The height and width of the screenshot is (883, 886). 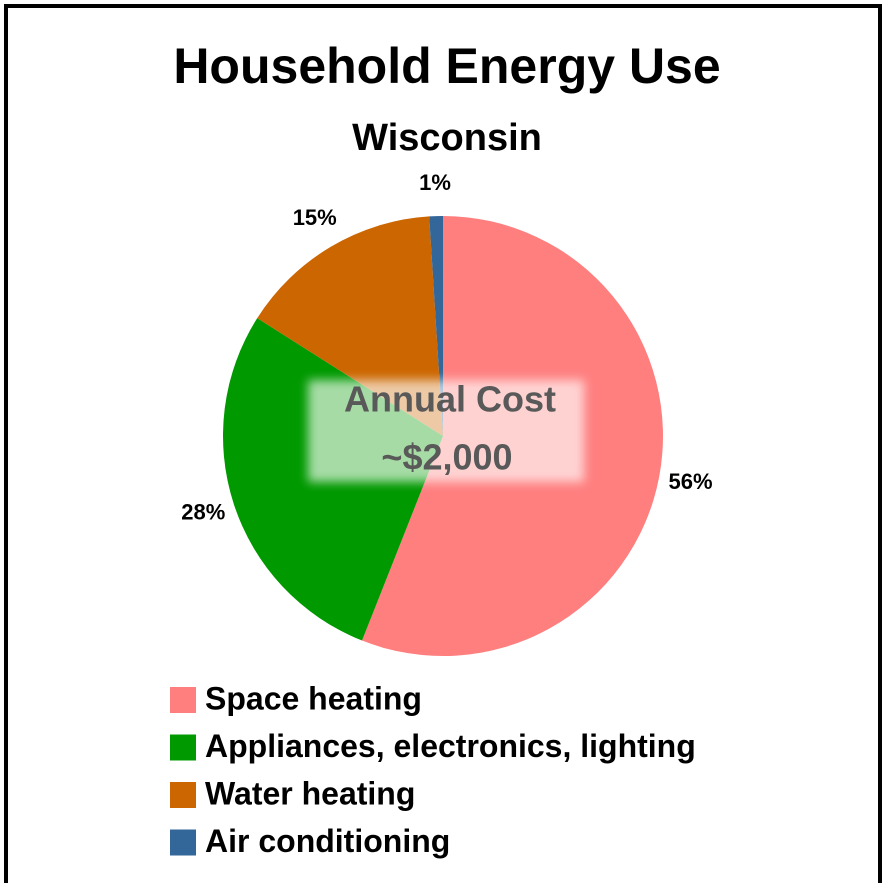 What do you see at coordinates (446, 431) in the screenshot?
I see `annotation-box` at bounding box center [446, 431].